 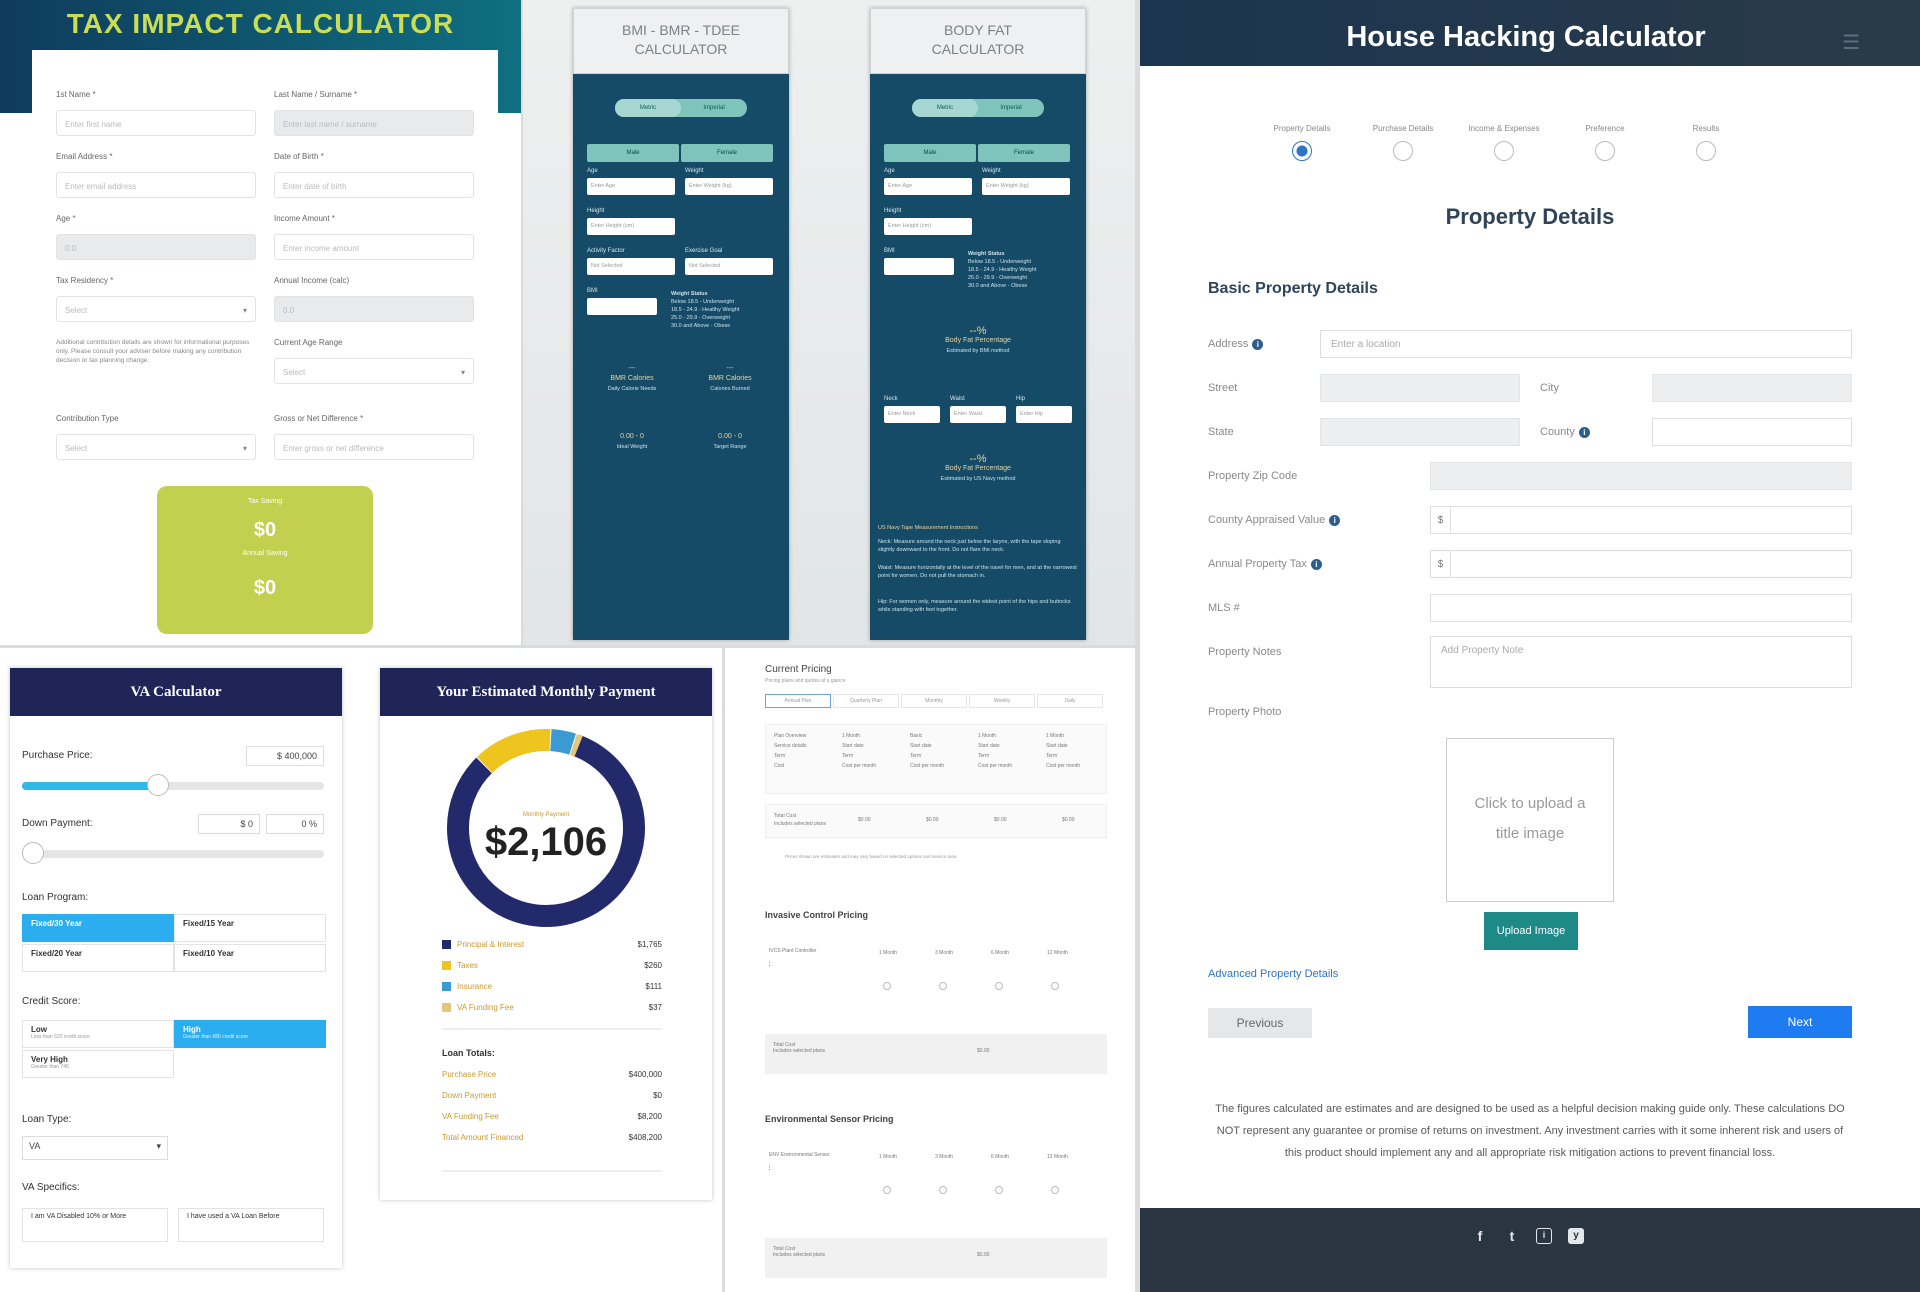 I want to click on tax-field-input: Enter first name, so click(x=156, y=123).